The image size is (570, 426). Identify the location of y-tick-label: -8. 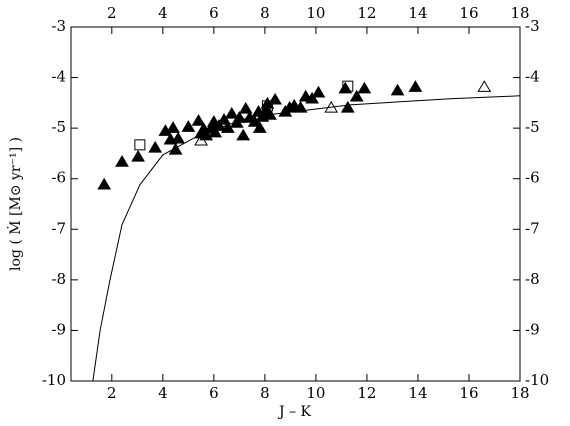
(58, 279).